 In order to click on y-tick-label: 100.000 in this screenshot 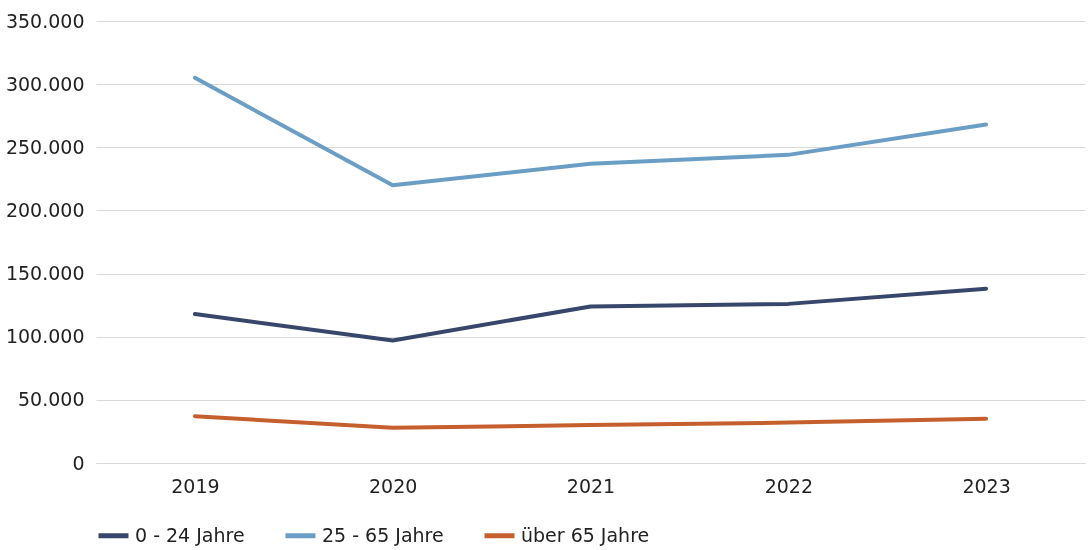, I will do `click(45, 336)`.